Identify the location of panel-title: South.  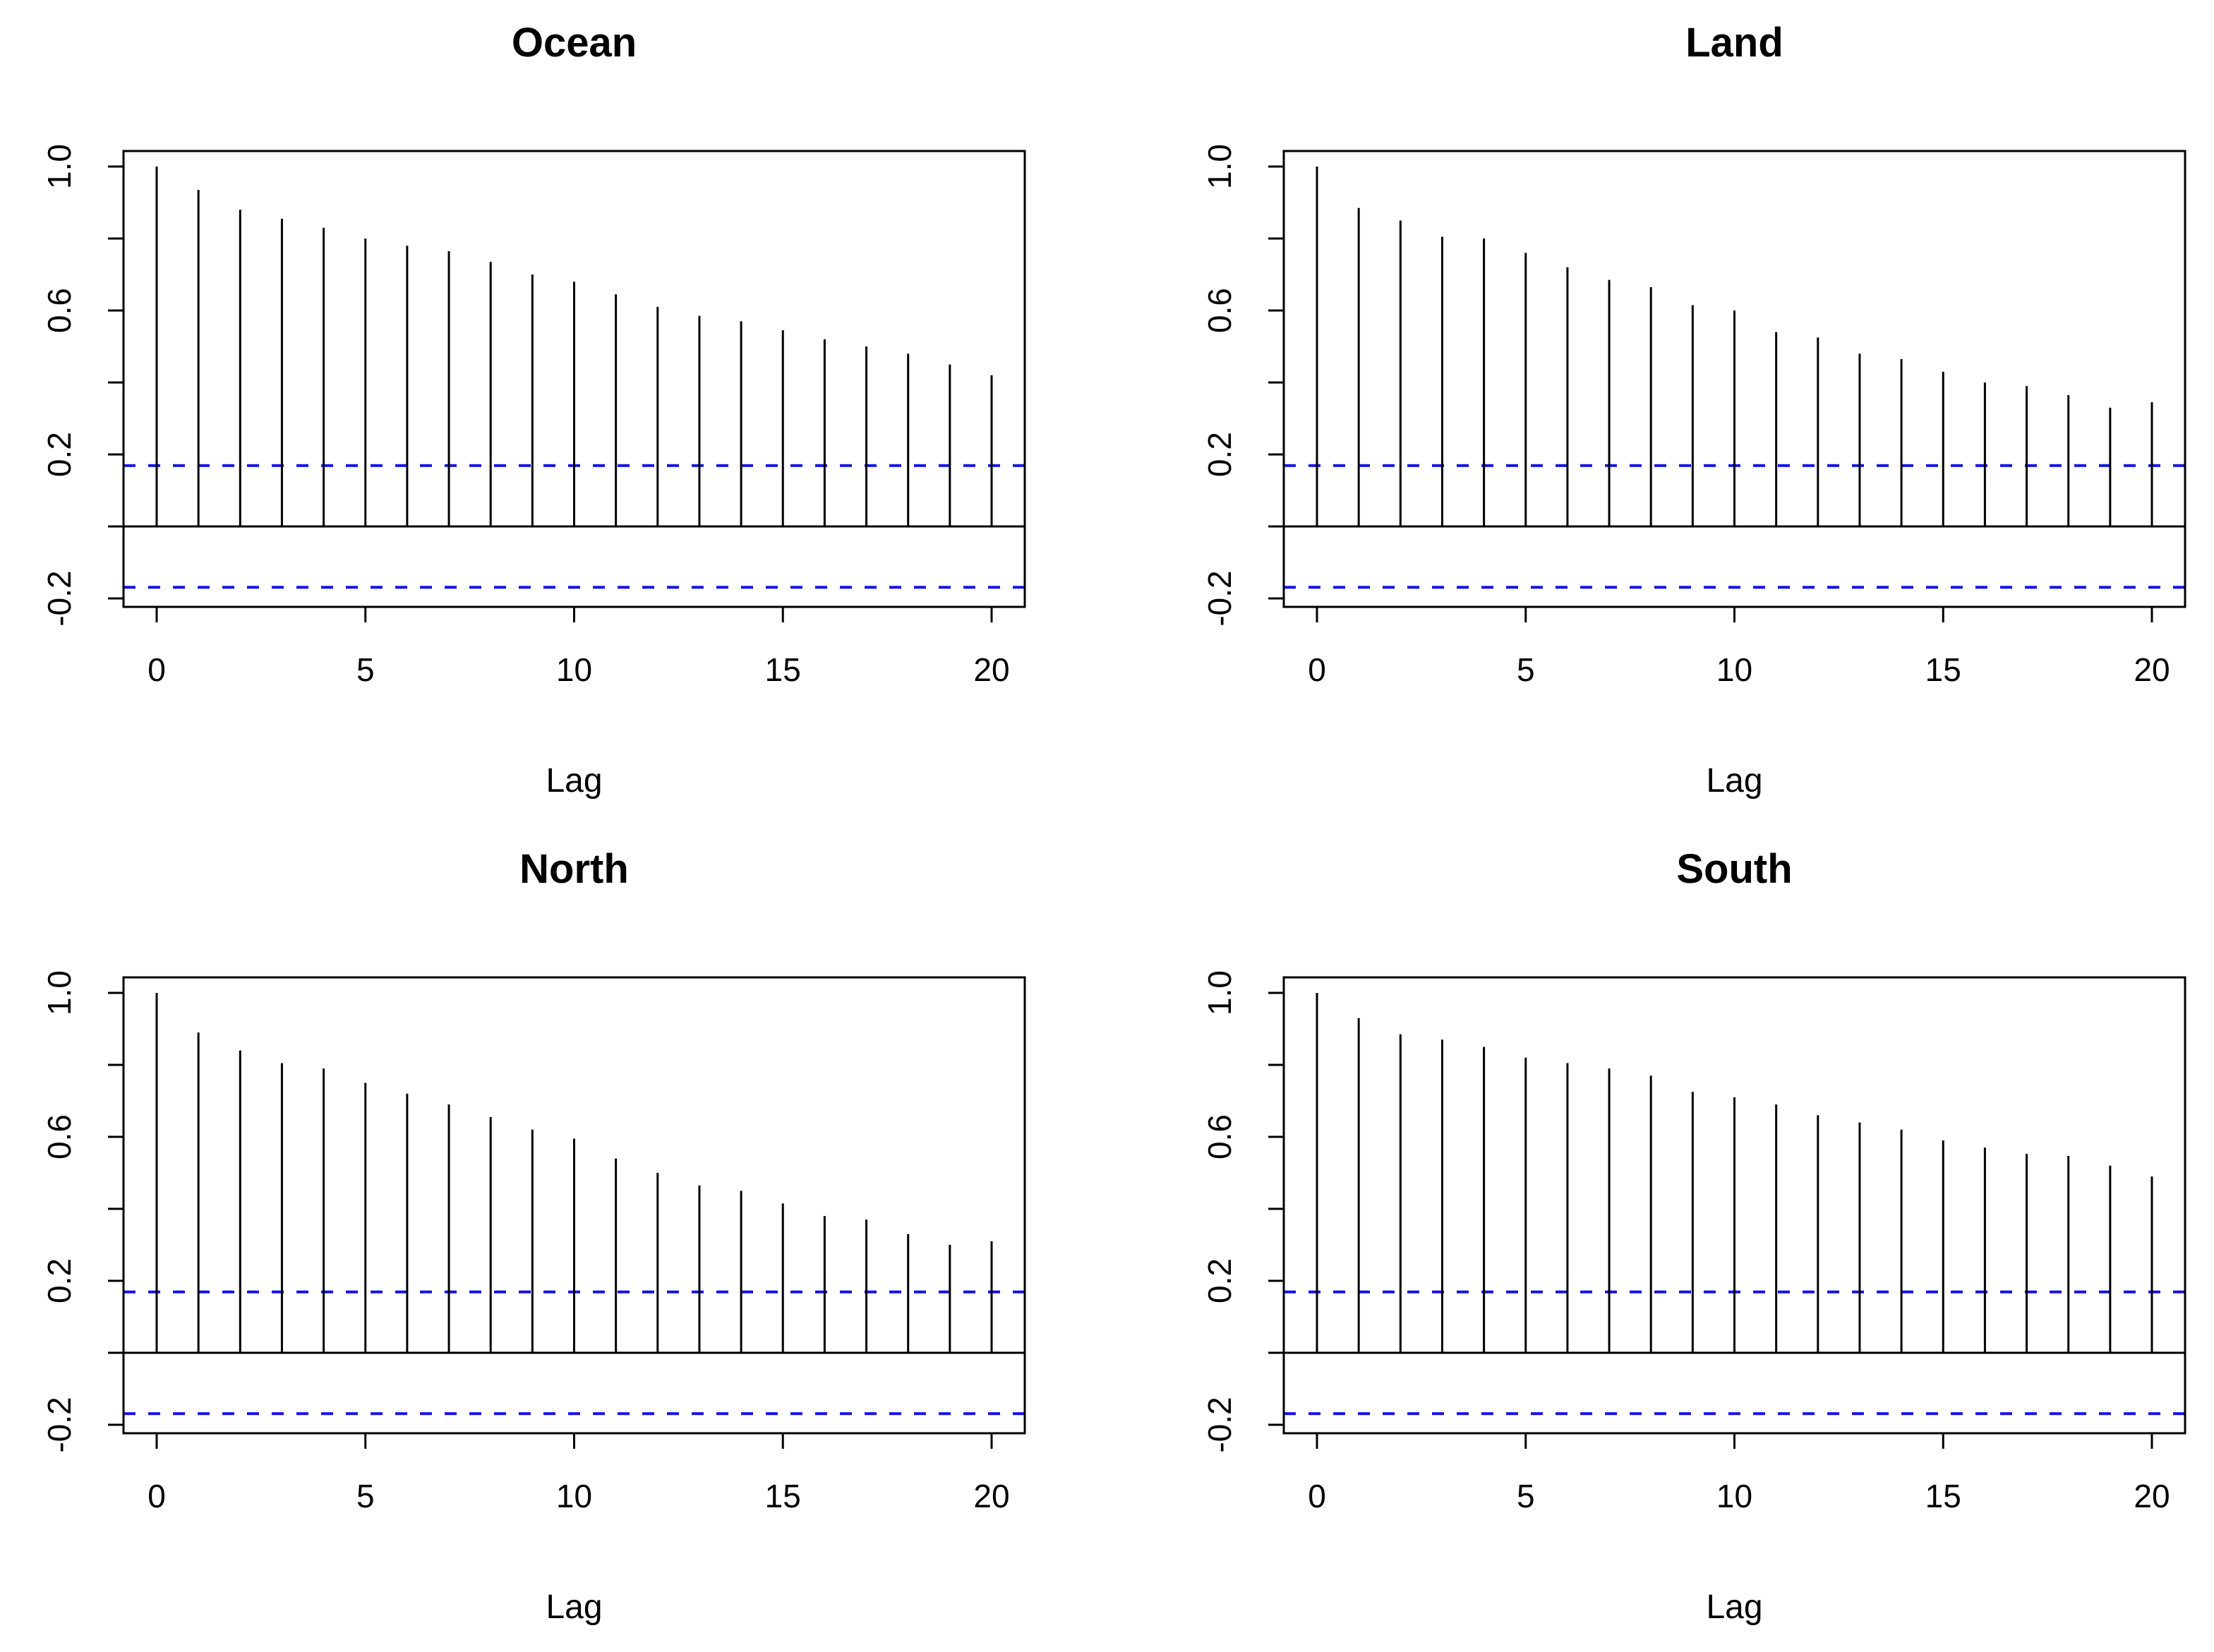
(1734, 869).